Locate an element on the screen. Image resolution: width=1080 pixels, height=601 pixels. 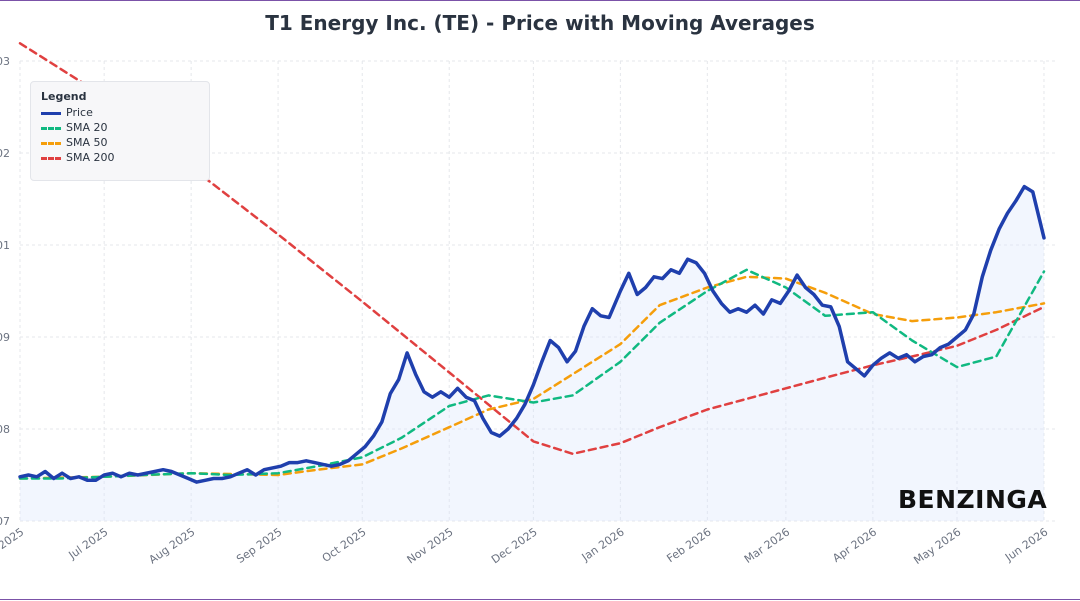
x-tick-label-0: Jun 2025 is located at coordinates (13, 544).